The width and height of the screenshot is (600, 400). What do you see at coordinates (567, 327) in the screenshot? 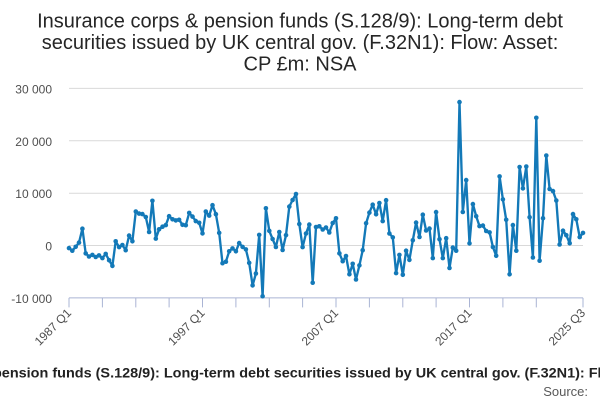
I see `svg-text: 2025 Q3` at bounding box center [567, 327].